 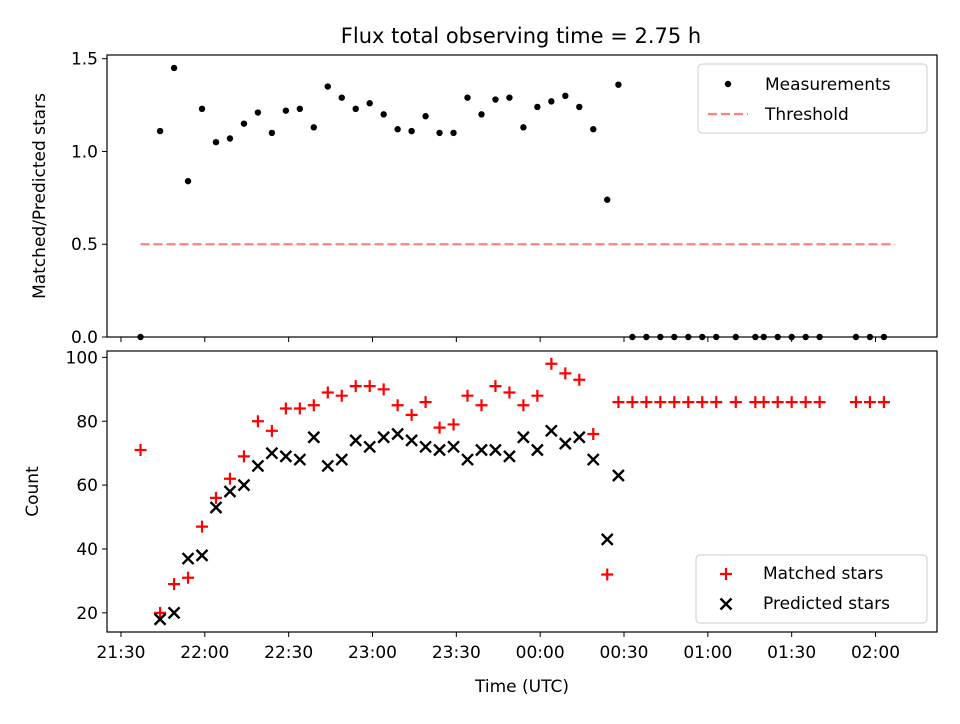 What do you see at coordinates (728, 84) in the screenshot?
I see `legend-measurement-marker` at bounding box center [728, 84].